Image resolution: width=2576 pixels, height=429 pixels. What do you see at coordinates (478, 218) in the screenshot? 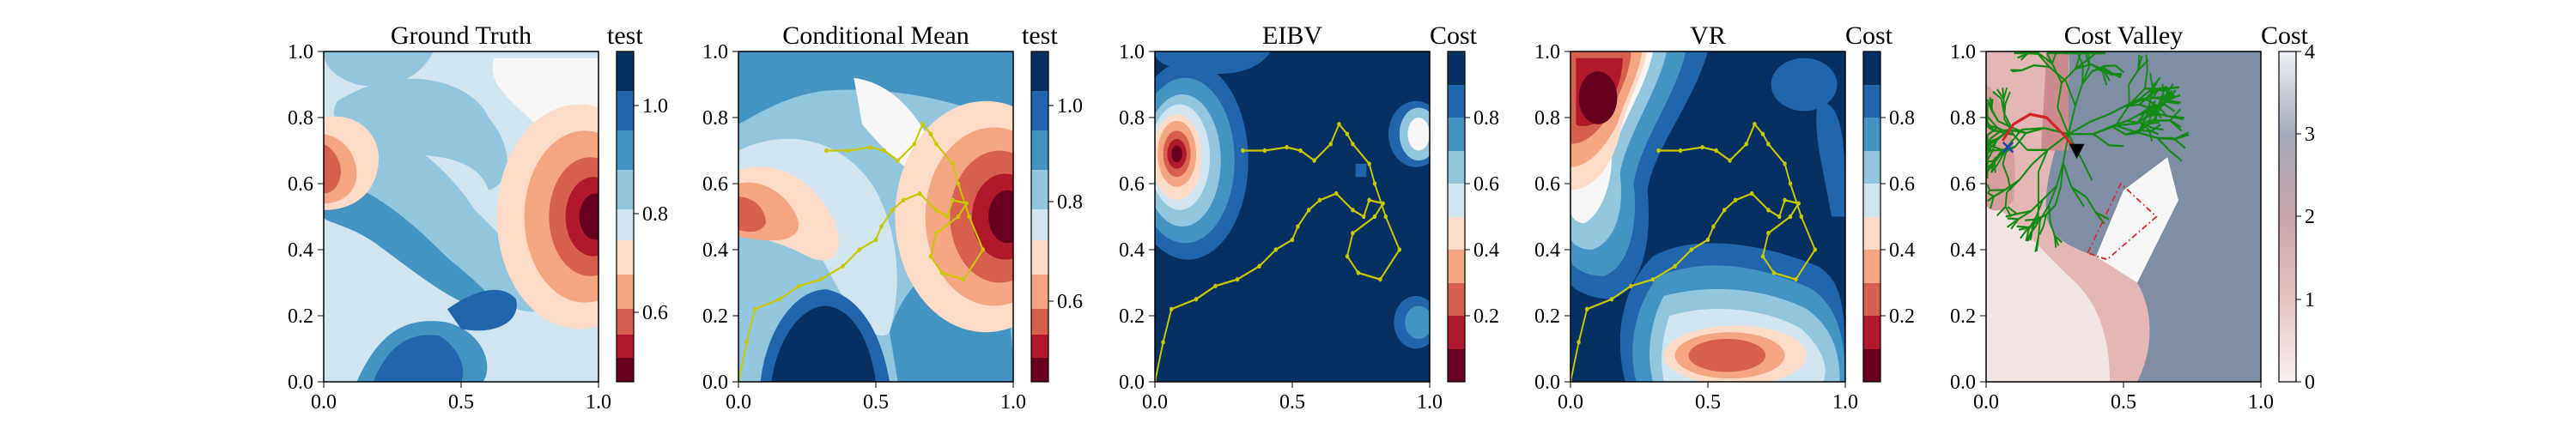
I see `panel-ground-truth: Ground Truth` at bounding box center [478, 218].